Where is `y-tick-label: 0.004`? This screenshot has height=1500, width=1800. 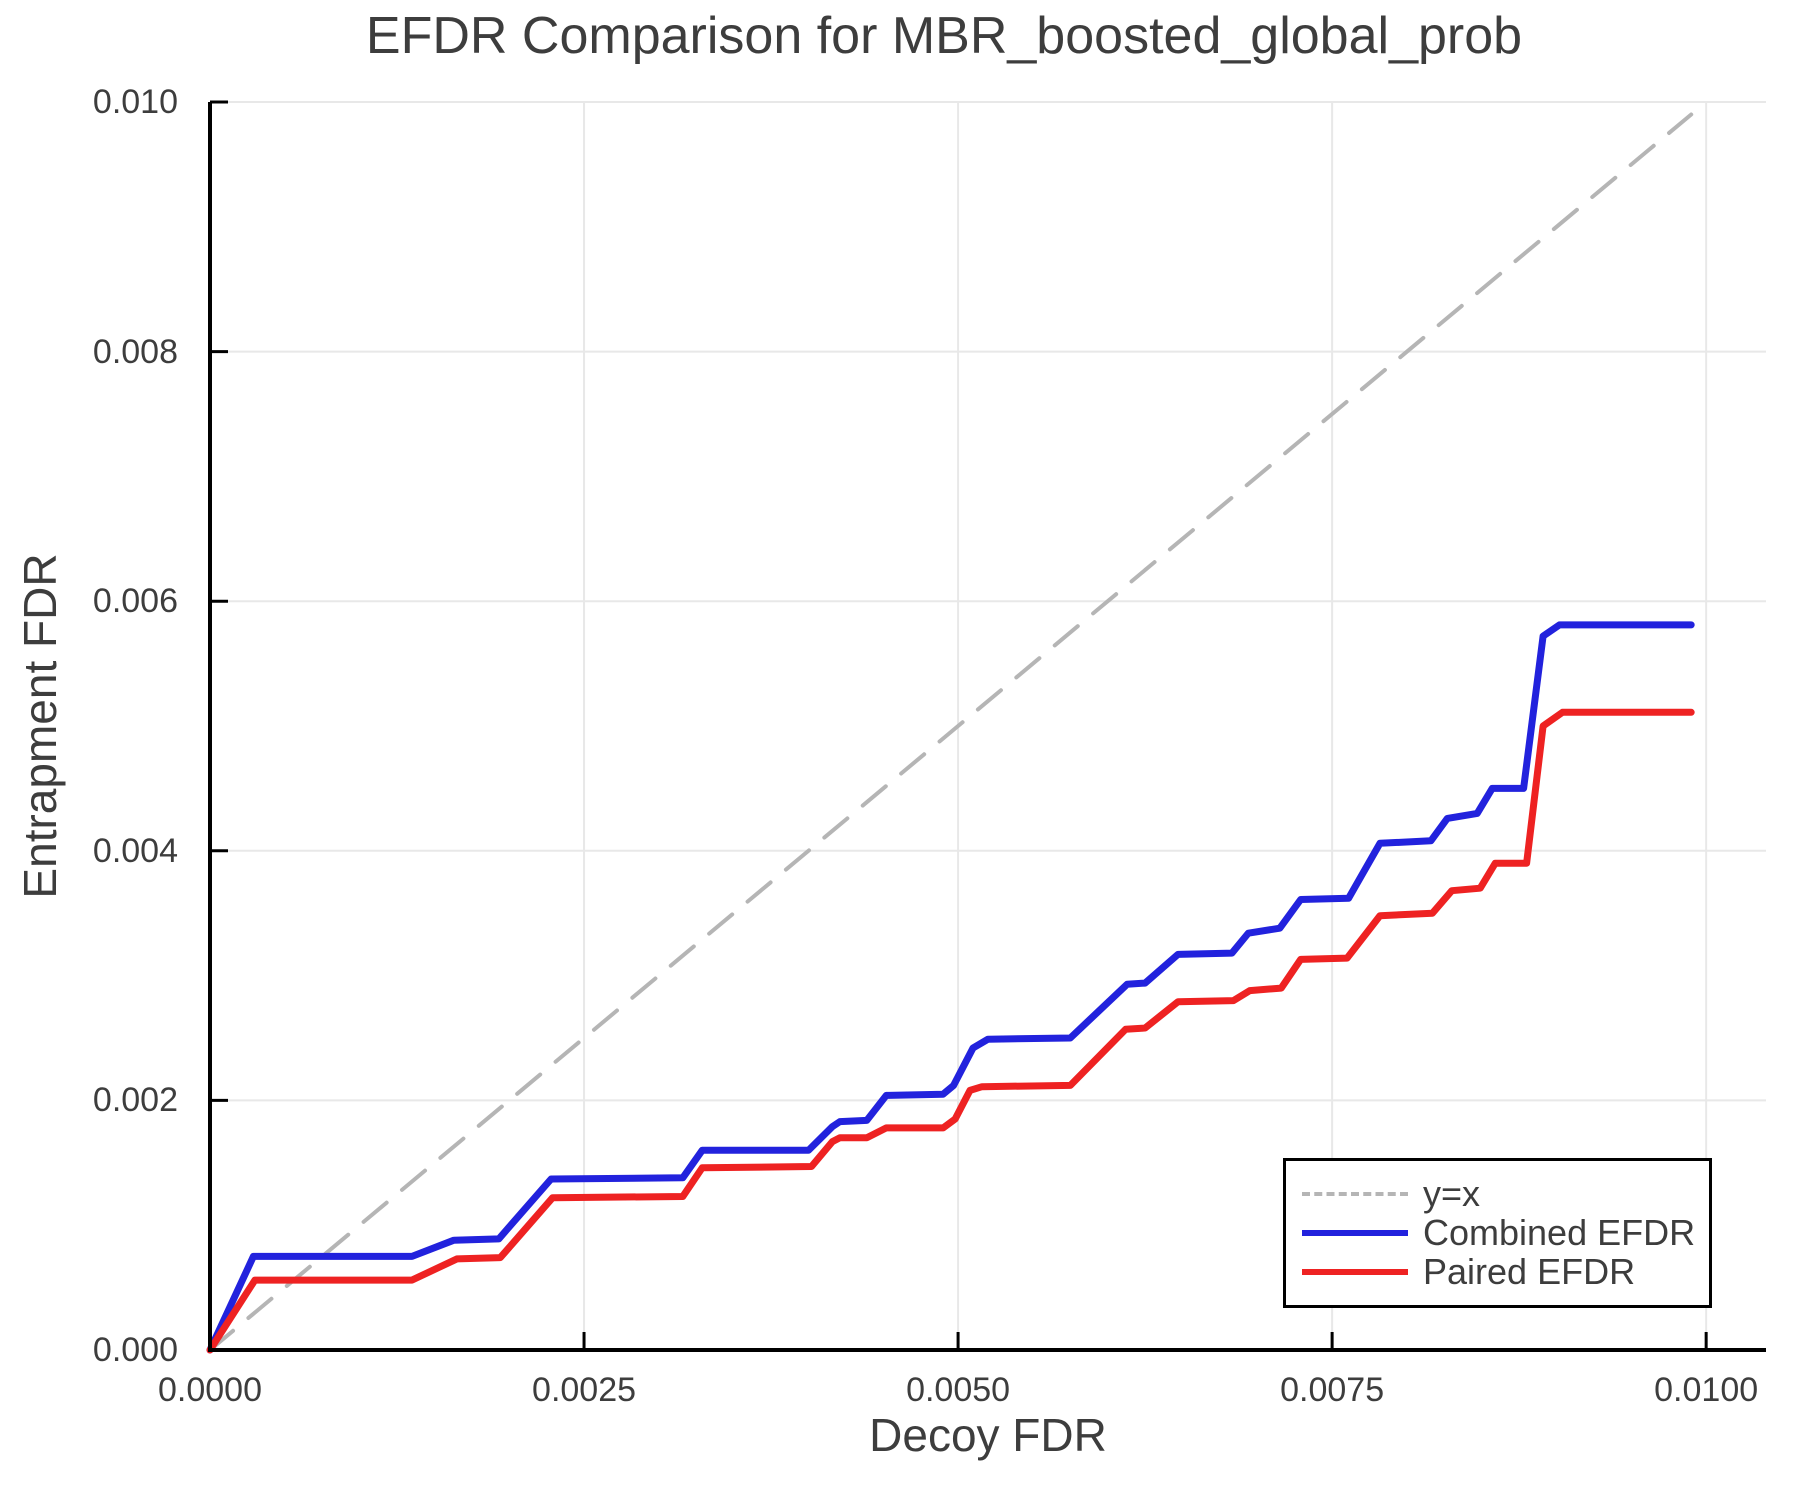 y-tick-label: 0.004 is located at coordinates (135, 850).